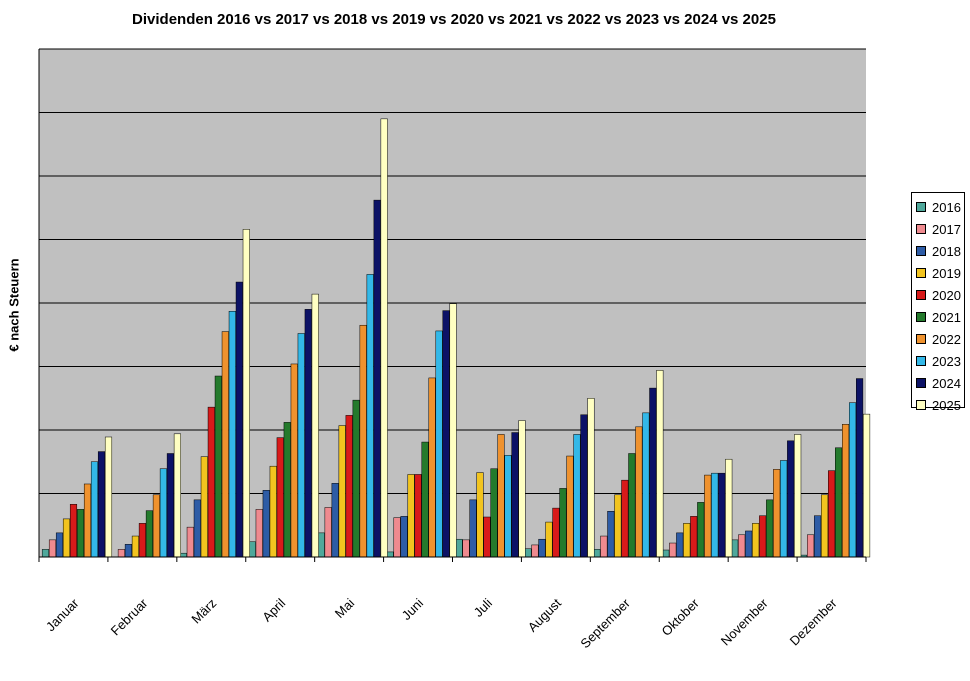  I want to click on bar-2025-Juni, so click(453, 430).